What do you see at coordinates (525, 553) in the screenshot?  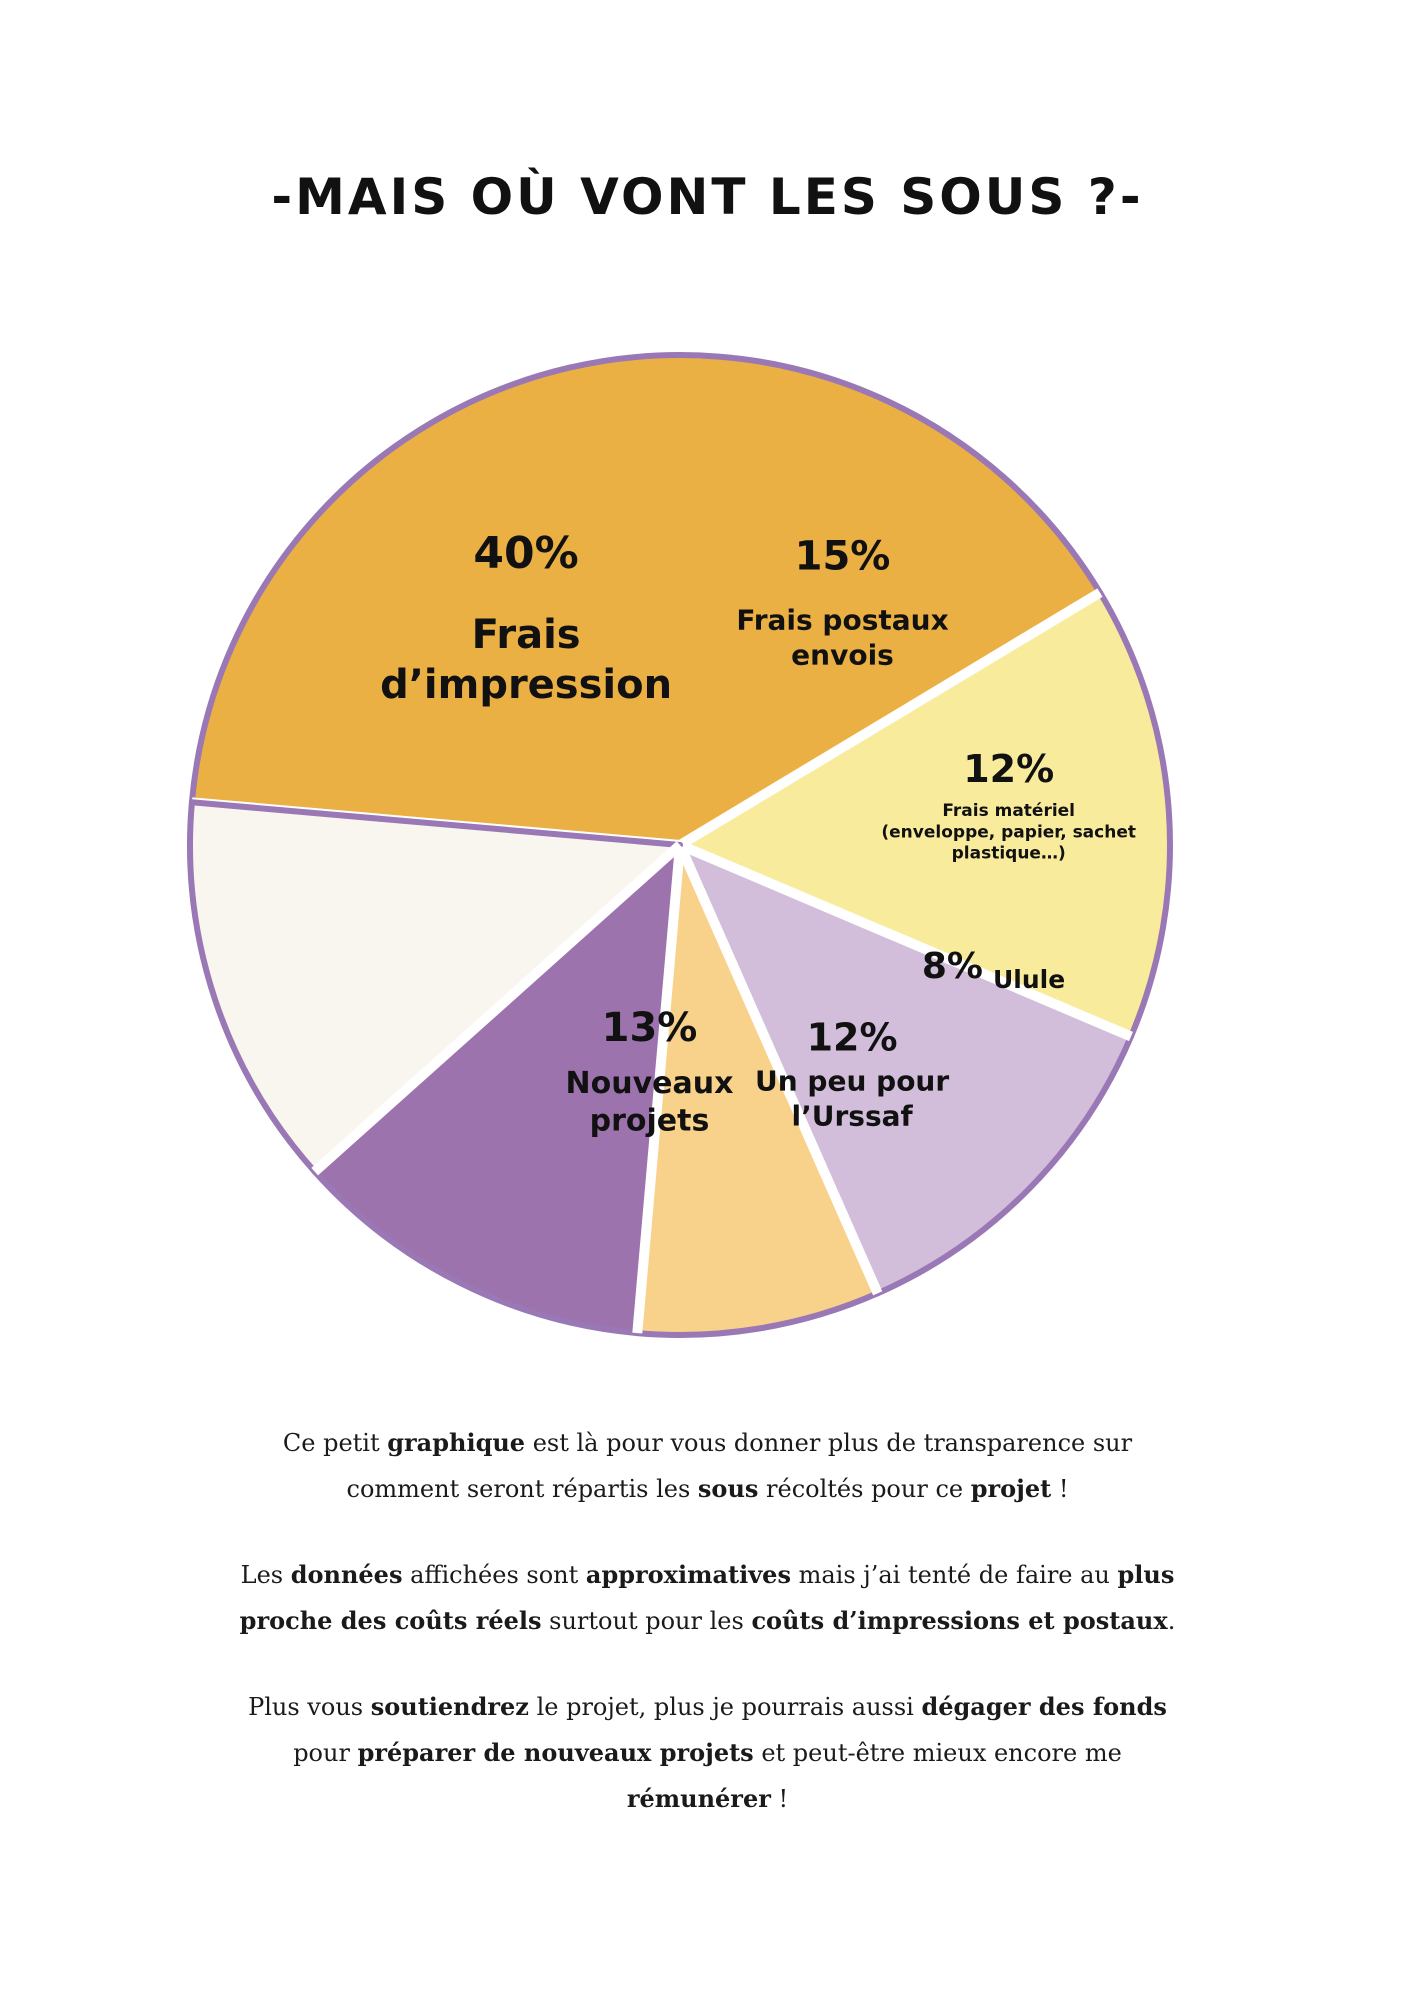 I see `slice-value-label: 40%` at bounding box center [525, 553].